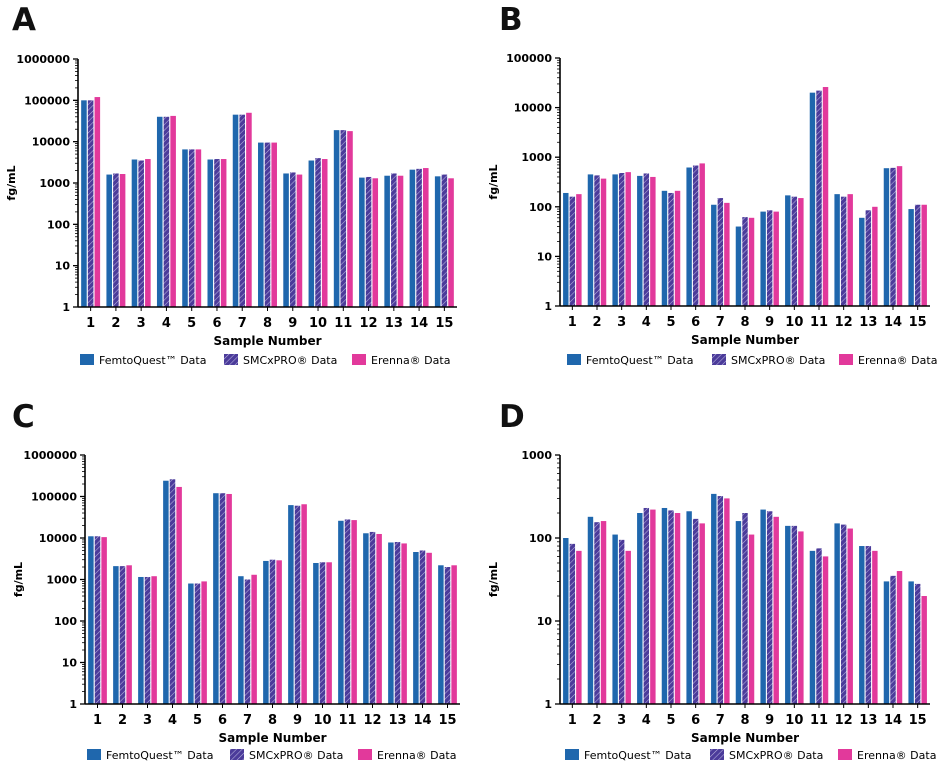  I want to click on x-tick-label: 3, so click(141, 323).